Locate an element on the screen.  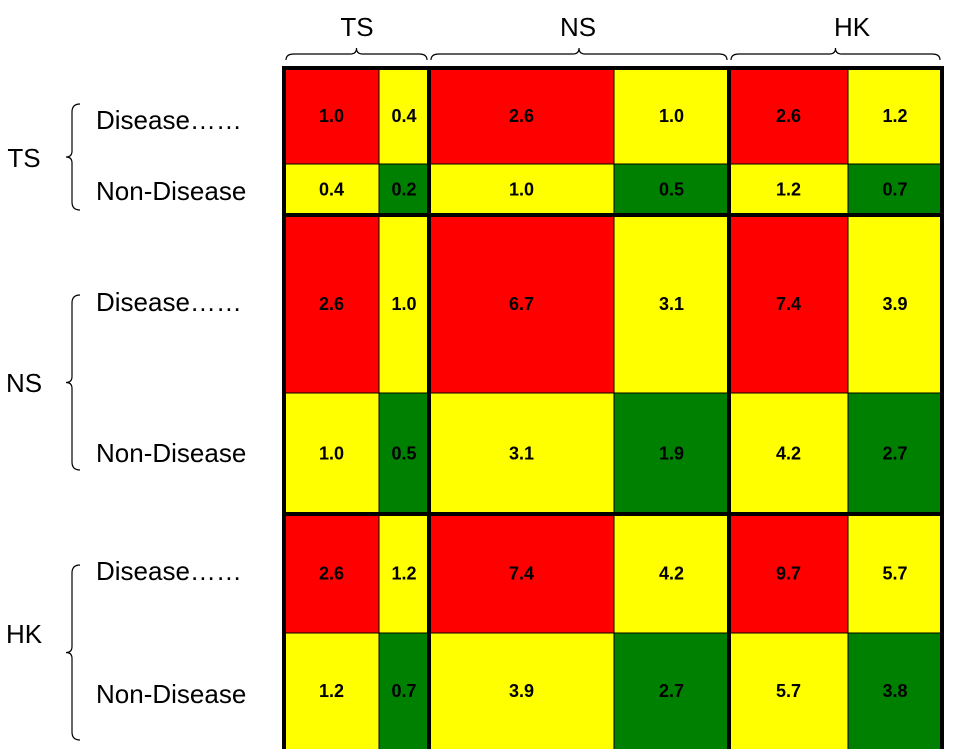
row-group-label: NS is located at coordinates (24, 383).